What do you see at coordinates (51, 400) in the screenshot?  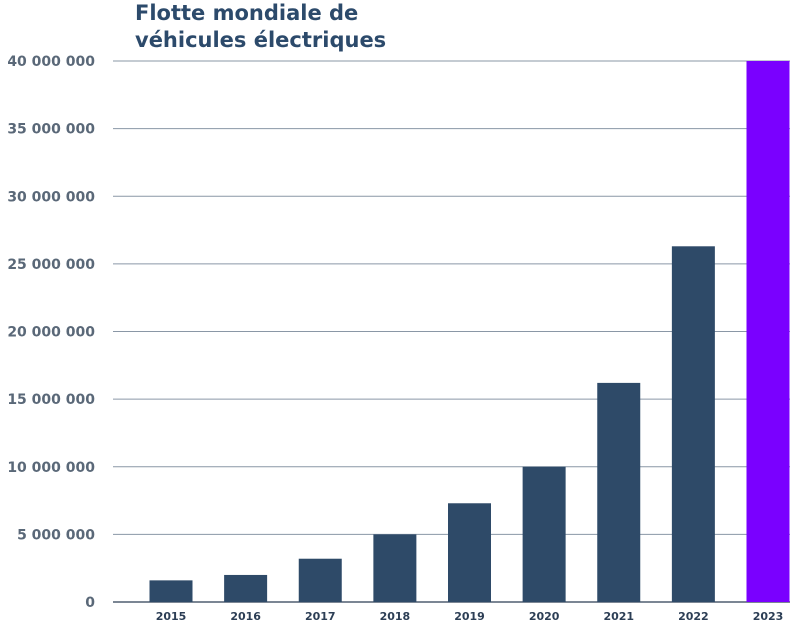 I see `y-tick-label: 15 000 000` at bounding box center [51, 400].